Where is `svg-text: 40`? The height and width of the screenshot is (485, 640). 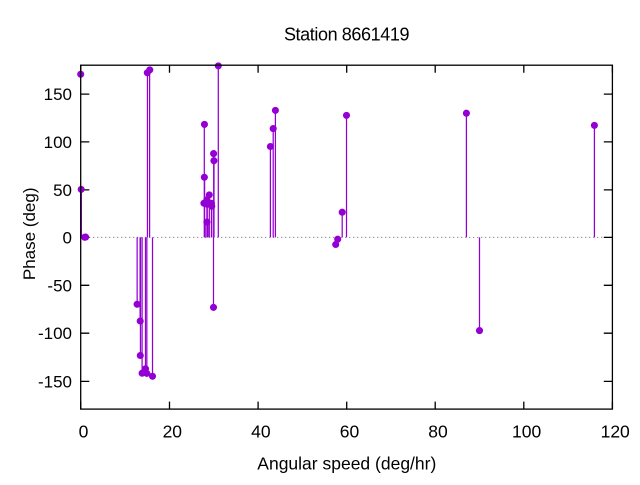 svg-text: 40 is located at coordinates (261, 432).